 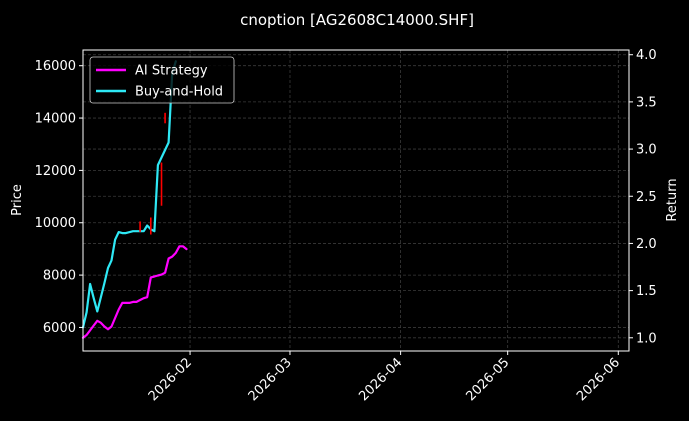 What do you see at coordinates (380, 379) in the screenshot?
I see `x-tick-label: 2026-04` at bounding box center [380, 379].